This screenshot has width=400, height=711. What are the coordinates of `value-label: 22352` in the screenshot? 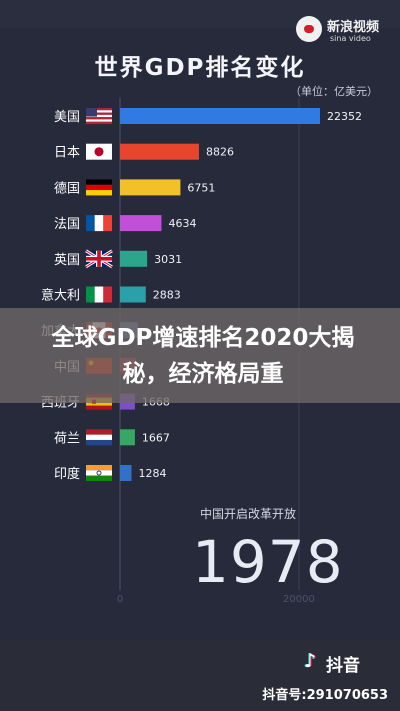 It's located at (344, 116).